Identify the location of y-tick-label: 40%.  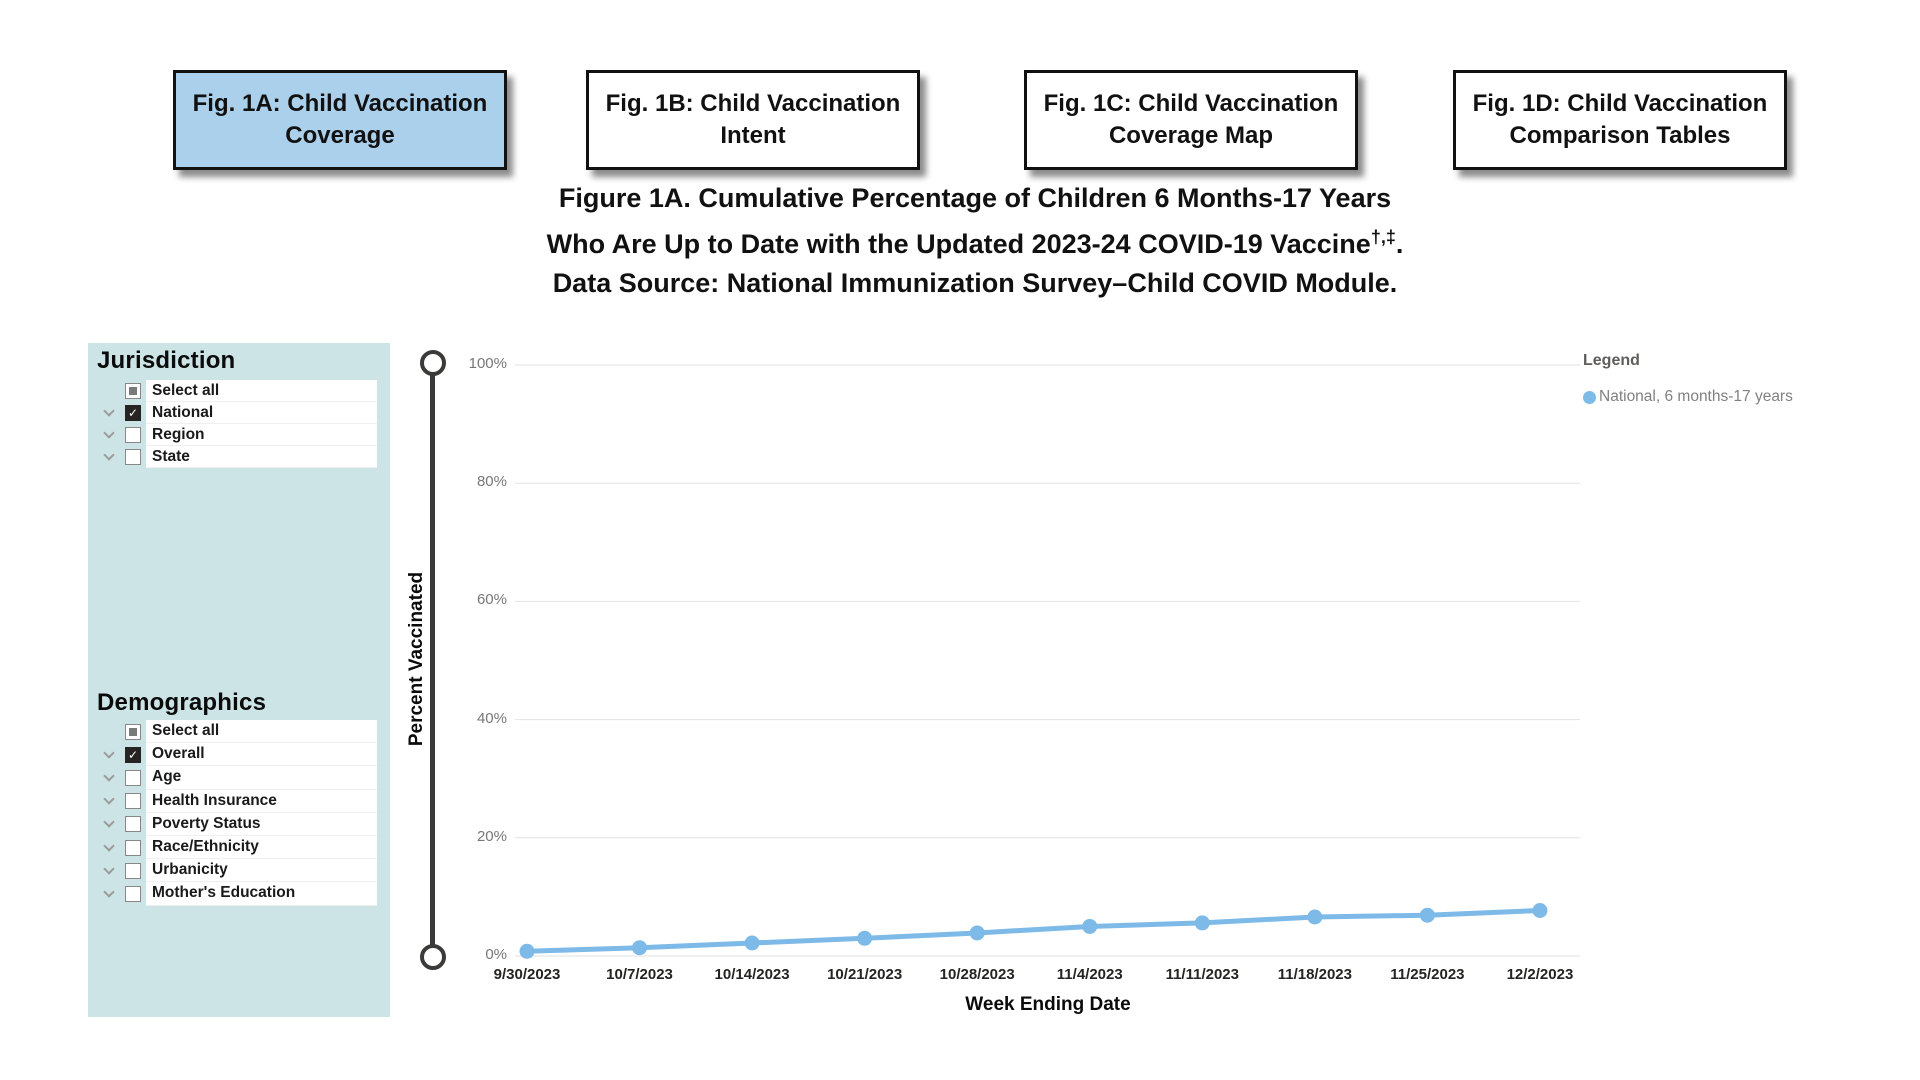
(491, 718).